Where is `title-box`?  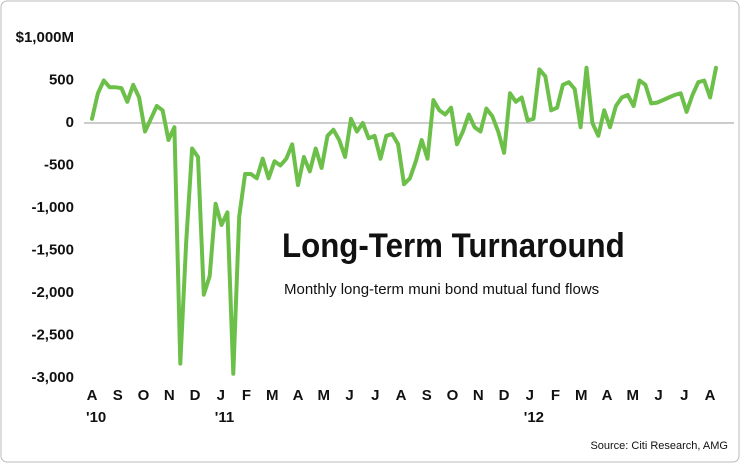 title-box is located at coordinates (487, 263).